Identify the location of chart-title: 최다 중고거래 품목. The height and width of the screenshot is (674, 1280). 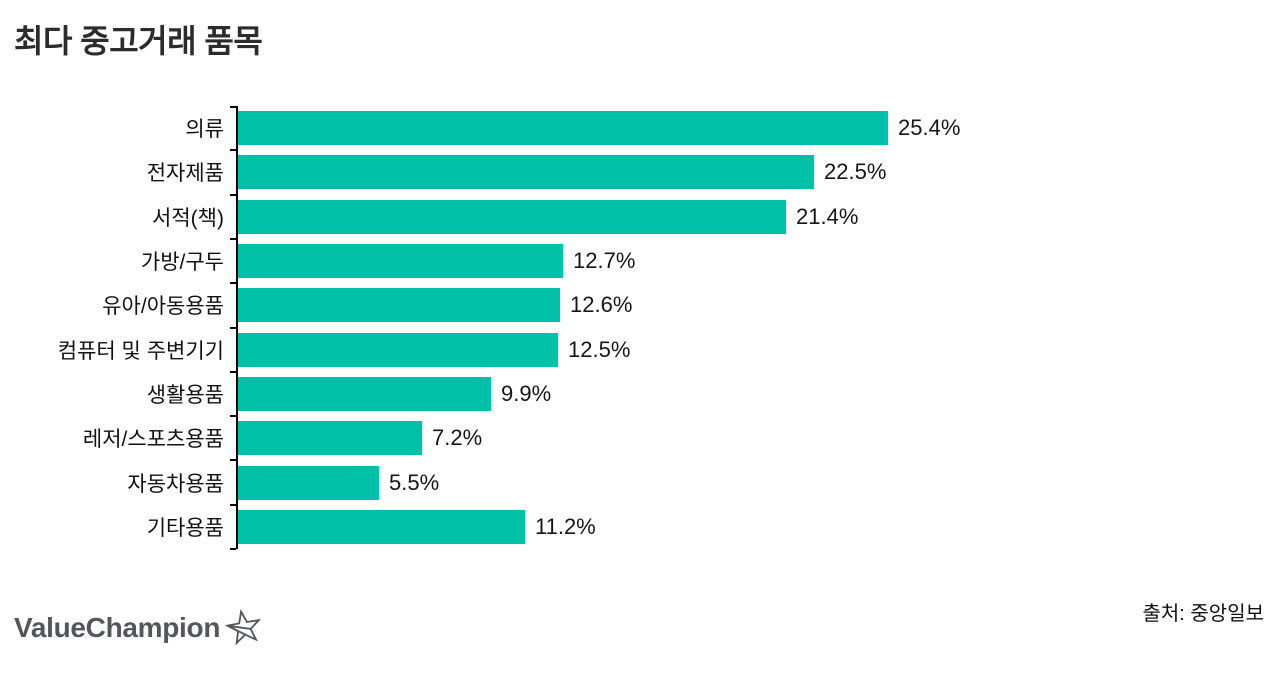
(138, 41).